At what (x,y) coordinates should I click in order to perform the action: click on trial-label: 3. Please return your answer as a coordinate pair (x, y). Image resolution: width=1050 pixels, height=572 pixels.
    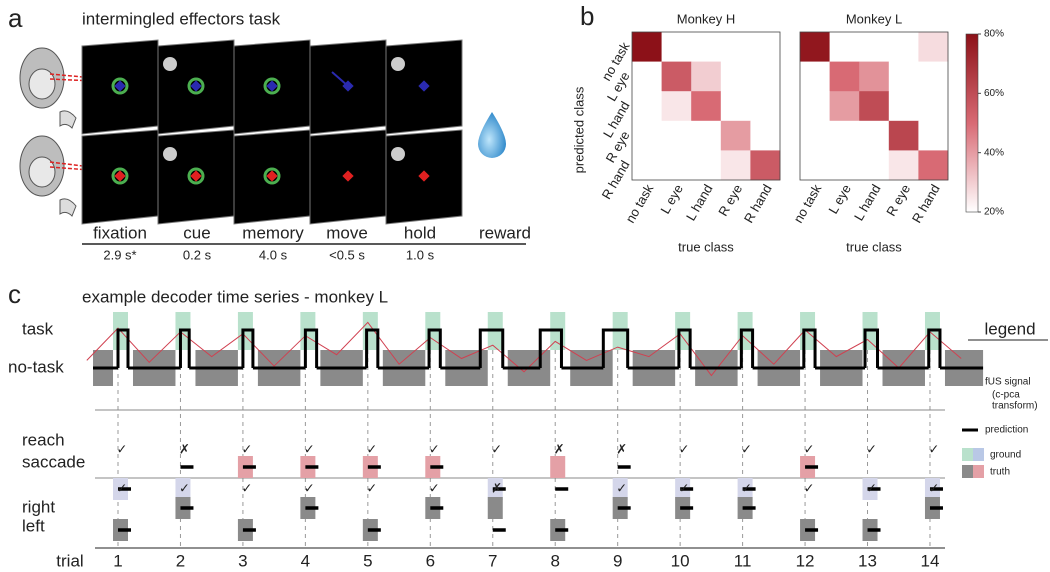
    Looking at the image, I should click on (242, 560).